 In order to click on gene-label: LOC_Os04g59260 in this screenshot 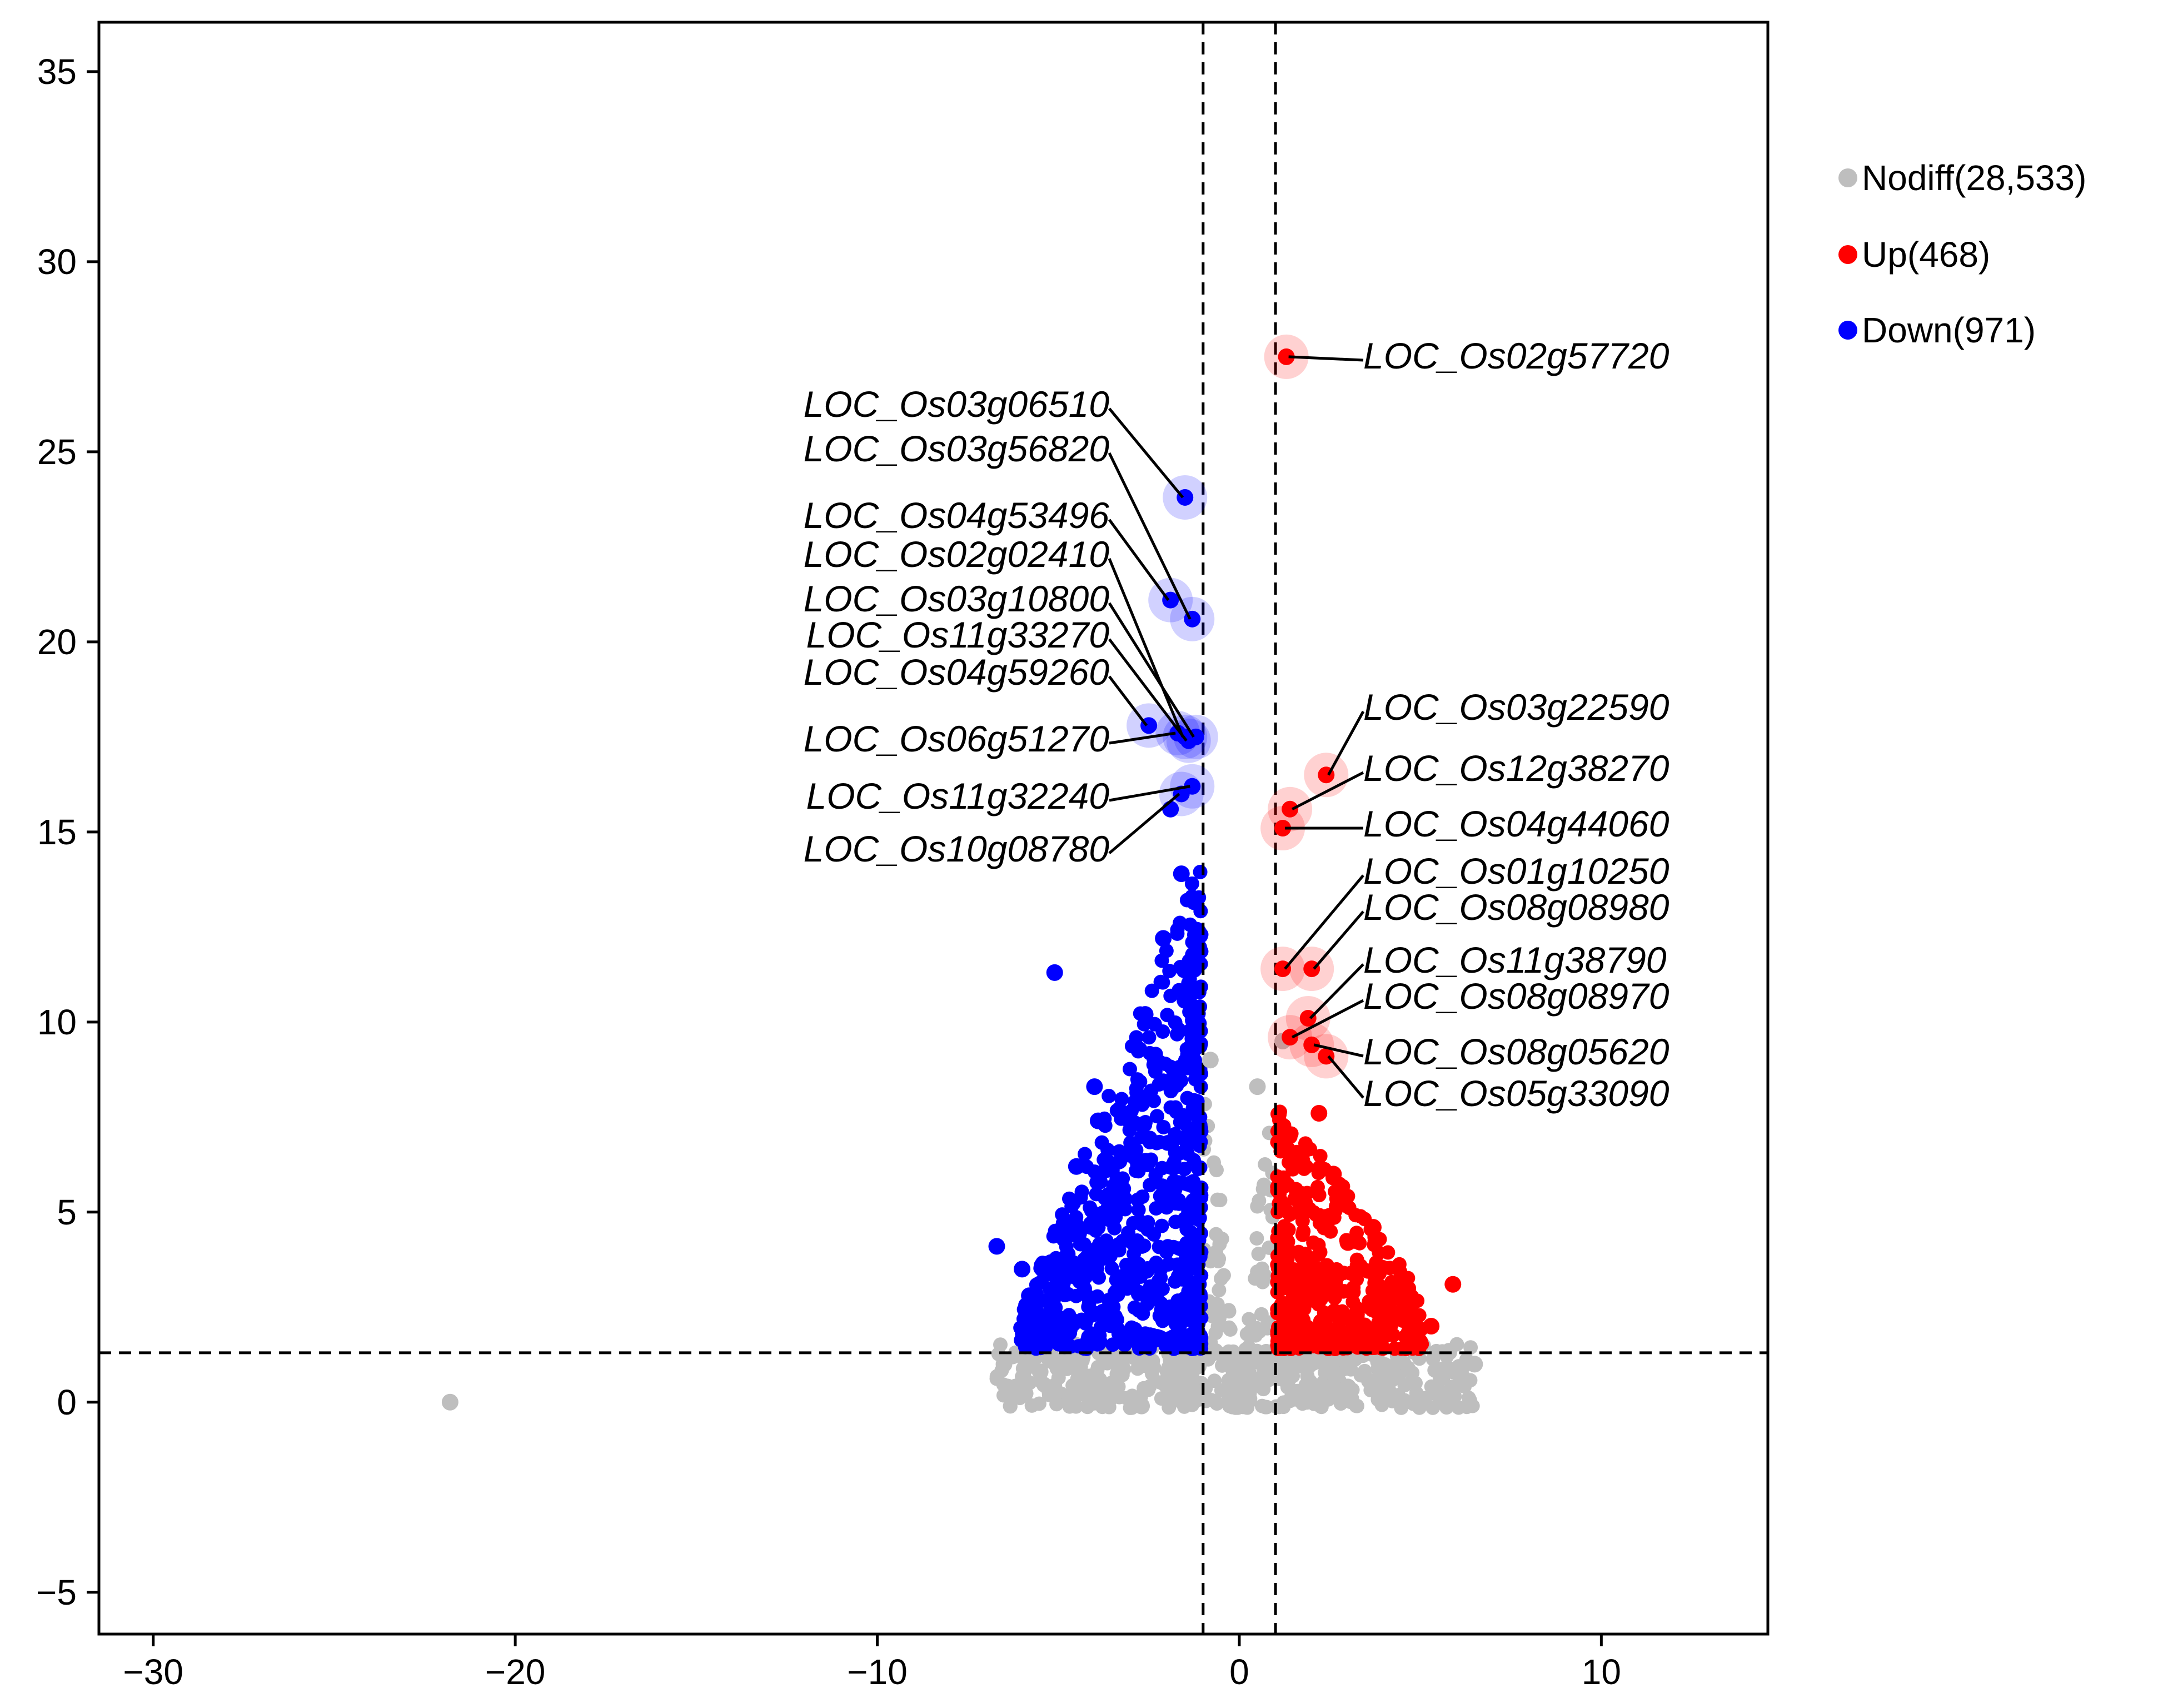, I will do `click(957, 672)`.